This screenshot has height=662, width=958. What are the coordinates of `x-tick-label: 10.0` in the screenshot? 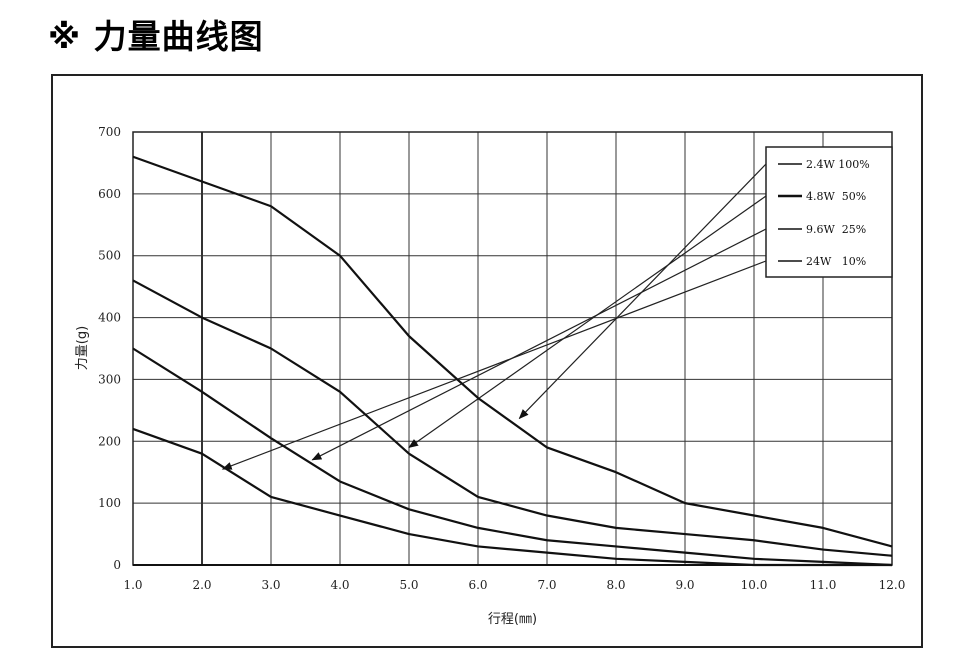 It's located at (754, 585).